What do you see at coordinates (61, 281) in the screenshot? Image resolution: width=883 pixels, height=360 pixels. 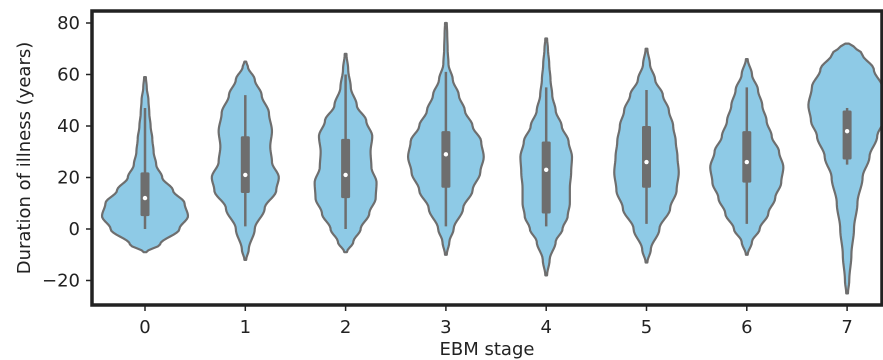 I see `y-tick-label: −20` at bounding box center [61, 281].